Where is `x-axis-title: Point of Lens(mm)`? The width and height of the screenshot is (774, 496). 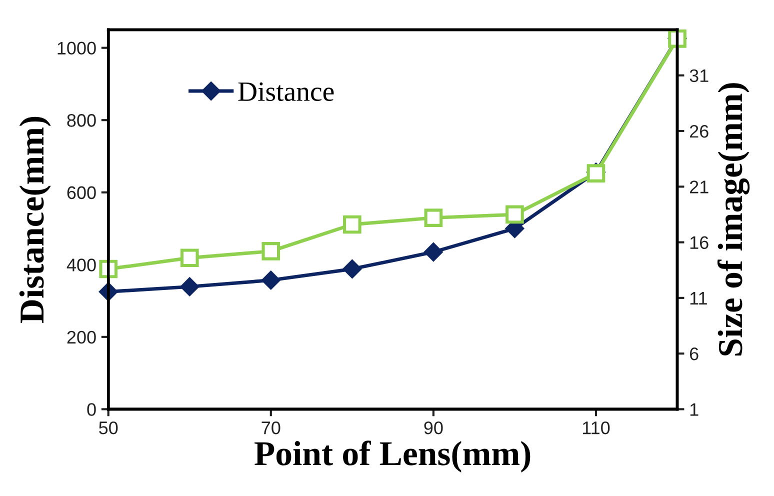
x-axis-title: Point of Lens(mm) is located at coordinates (392, 456).